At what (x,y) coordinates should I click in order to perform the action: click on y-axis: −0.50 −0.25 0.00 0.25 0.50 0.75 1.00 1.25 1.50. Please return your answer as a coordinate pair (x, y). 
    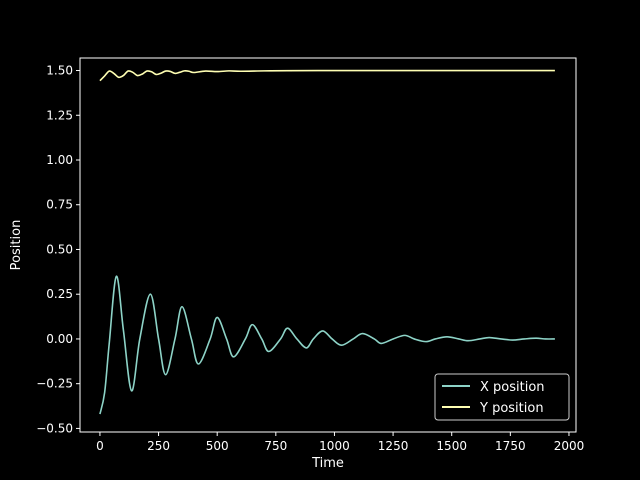
    Looking at the image, I should click on (58, 249).